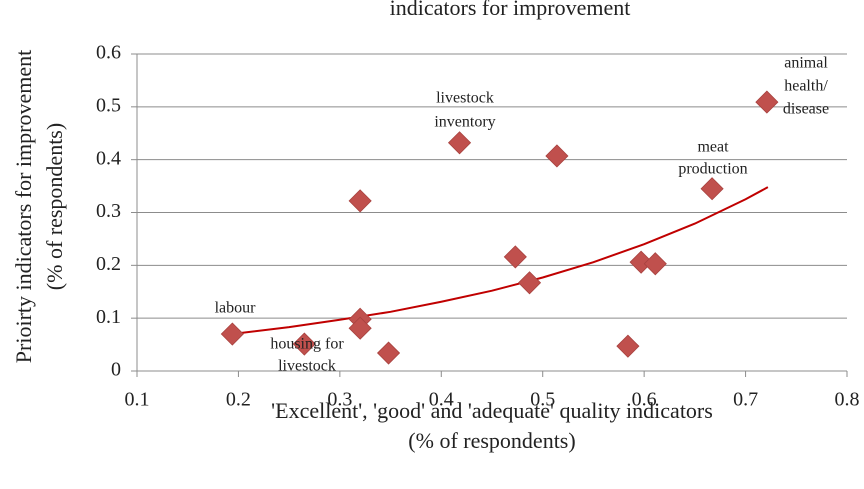 This screenshot has height=489, width=864. What do you see at coordinates (491, 440) in the screenshot?
I see `x-axis-label: (% of respondents)` at bounding box center [491, 440].